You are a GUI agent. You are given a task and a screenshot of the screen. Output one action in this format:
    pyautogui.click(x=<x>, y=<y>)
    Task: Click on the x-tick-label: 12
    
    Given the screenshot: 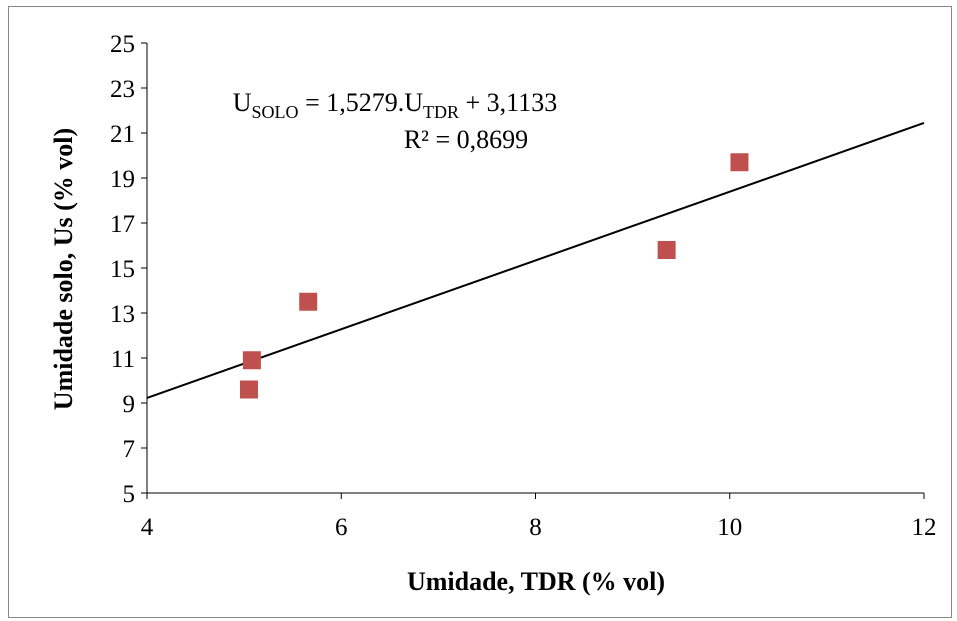 What is the action you would take?
    pyautogui.click(x=924, y=527)
    